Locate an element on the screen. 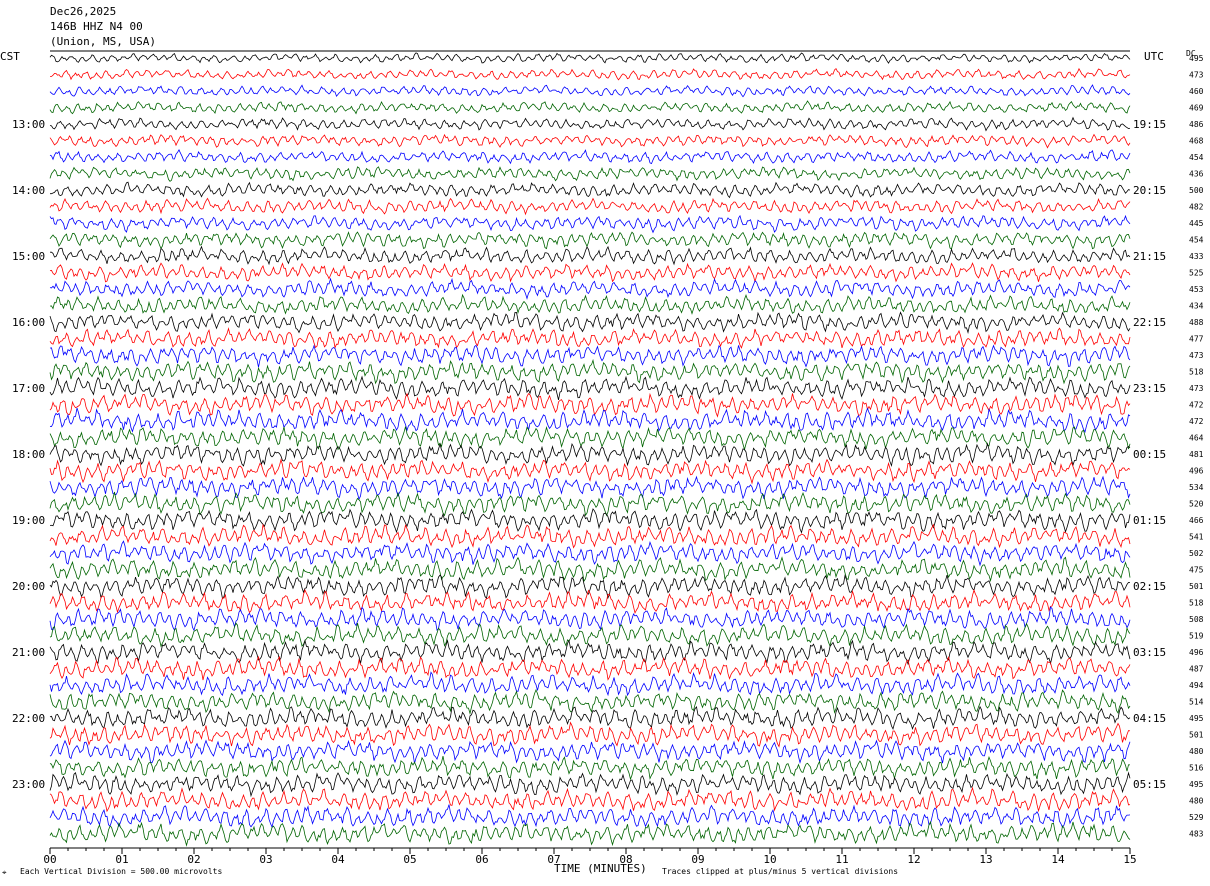  dc-value: 518 is located at coordinates (1196, 372).